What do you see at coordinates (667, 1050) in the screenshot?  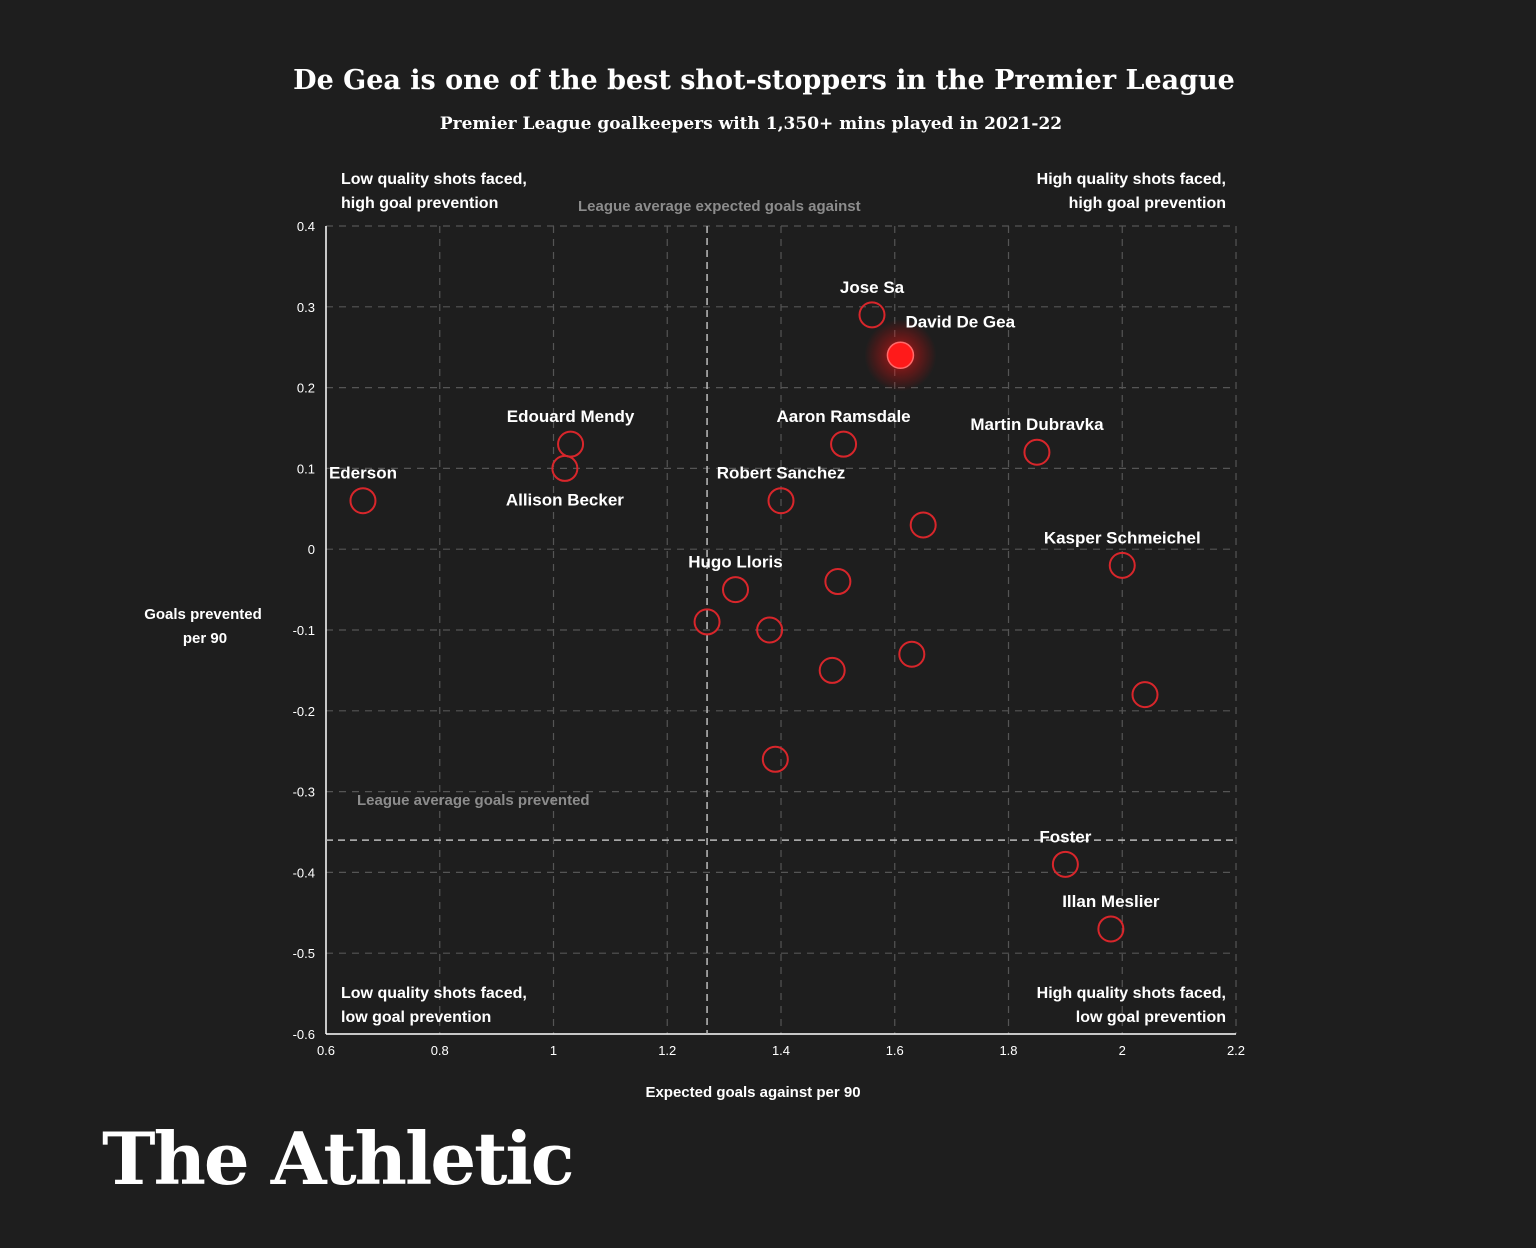 I see `x-tick-label: 1.2` at bounding box center [667, 1050].